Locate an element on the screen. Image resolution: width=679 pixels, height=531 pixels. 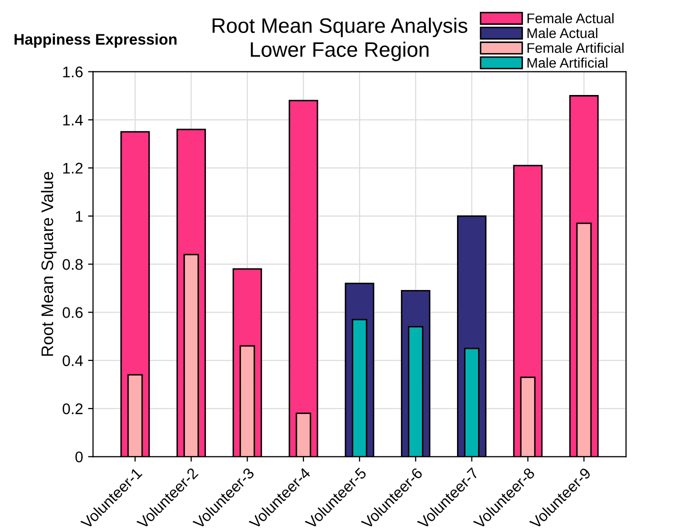
y-tick-label: 1.4 is located at coordinates (73, 120).